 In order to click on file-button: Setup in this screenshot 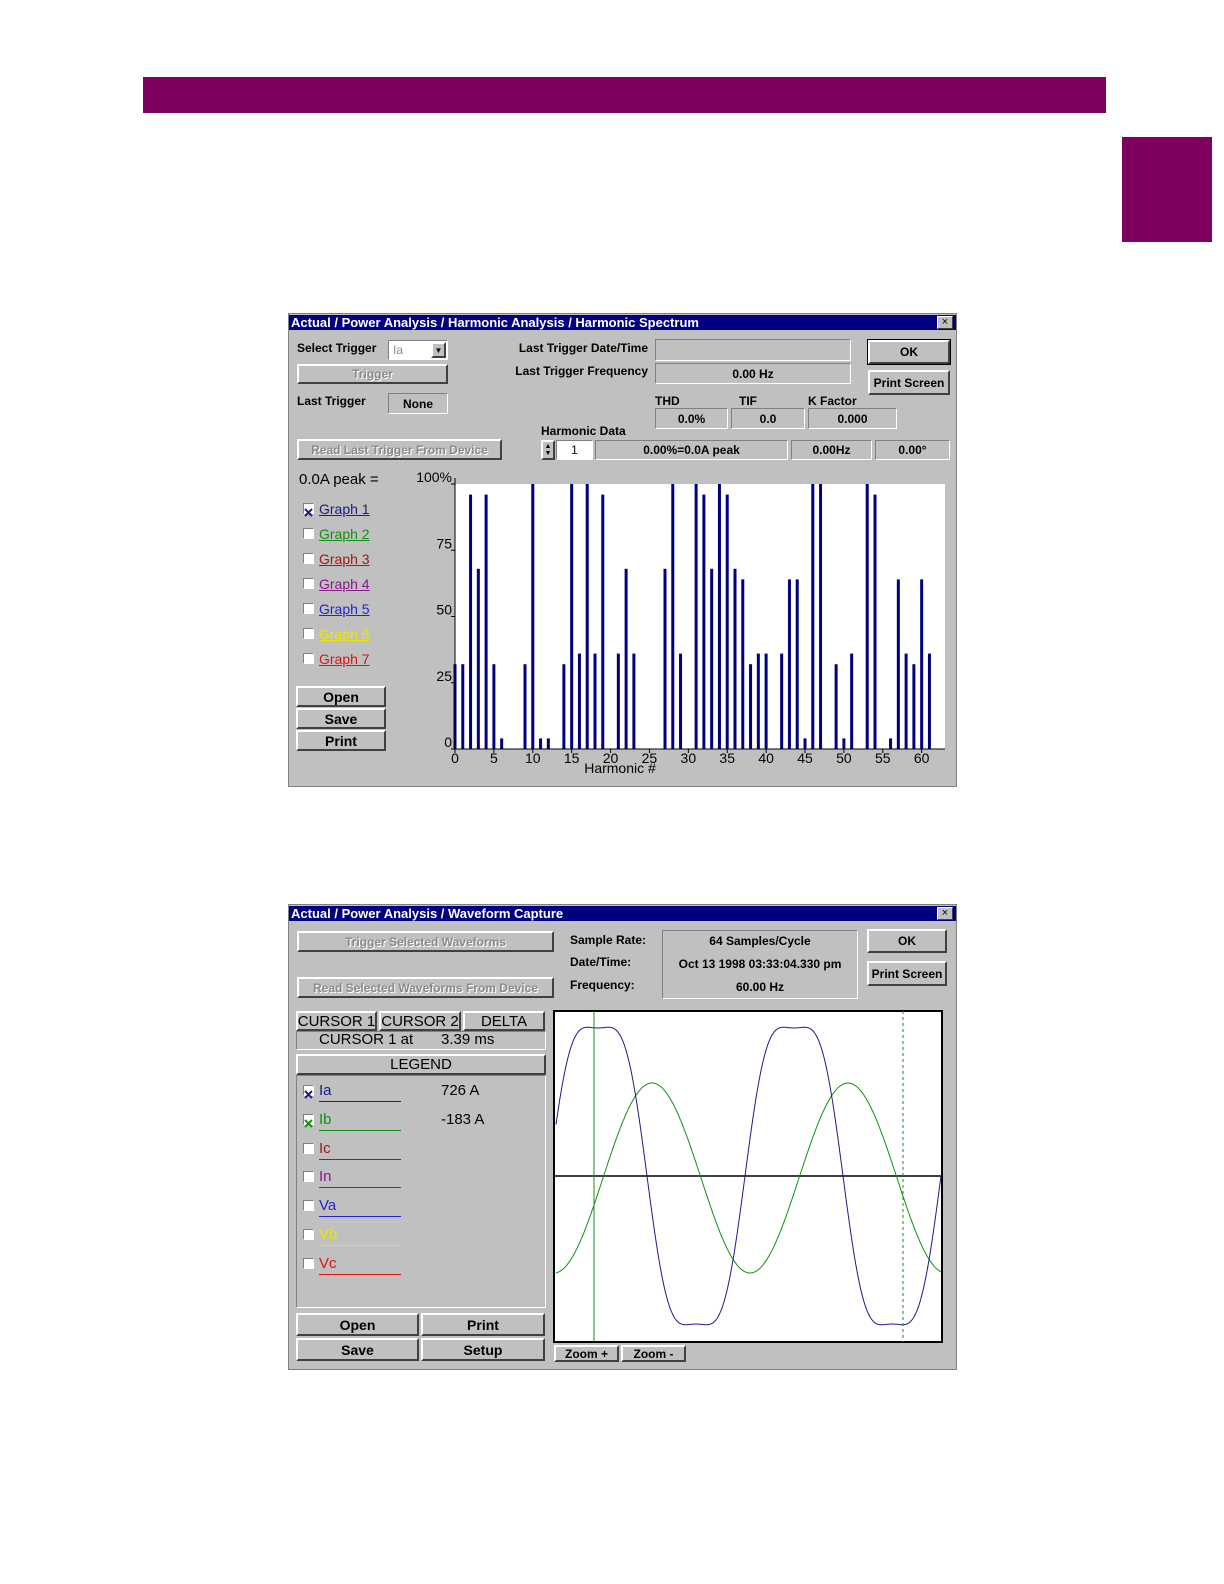, I will do `click(483, 1349)`.